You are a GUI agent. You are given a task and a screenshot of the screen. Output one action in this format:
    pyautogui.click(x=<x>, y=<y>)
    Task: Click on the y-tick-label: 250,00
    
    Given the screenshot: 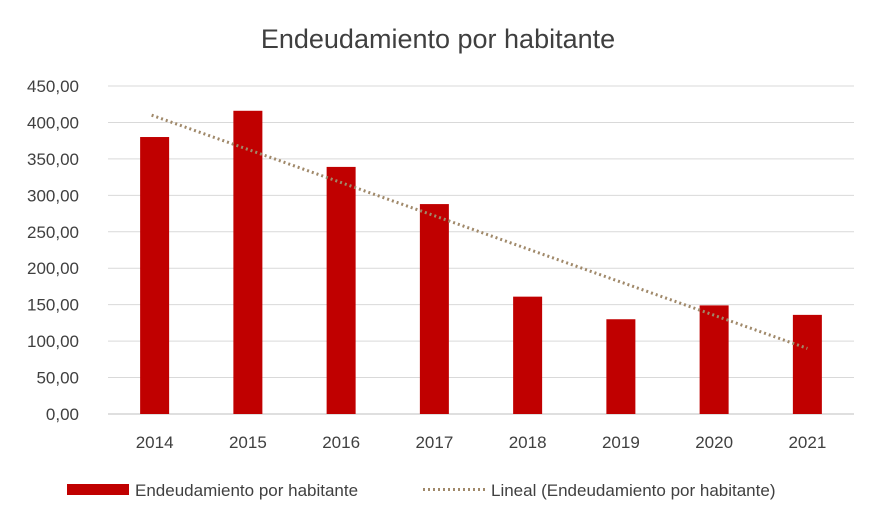 What is the action you would take?
    pyautogui.click(x=53, y=232)
    